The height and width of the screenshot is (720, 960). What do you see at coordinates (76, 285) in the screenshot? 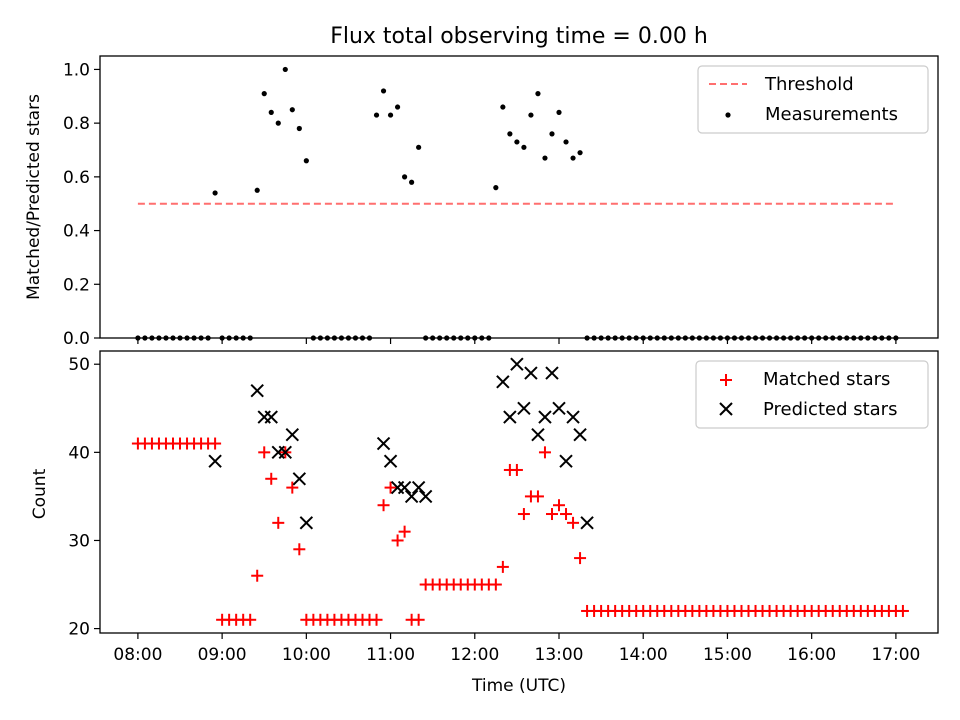
I see `top-y-tick-label: 0.2` at bounding box center [76, 285].